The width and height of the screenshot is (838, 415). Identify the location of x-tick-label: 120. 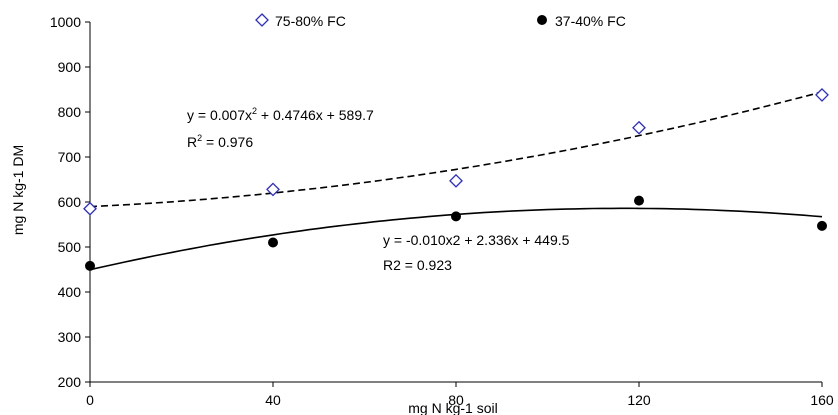
(639, 400).